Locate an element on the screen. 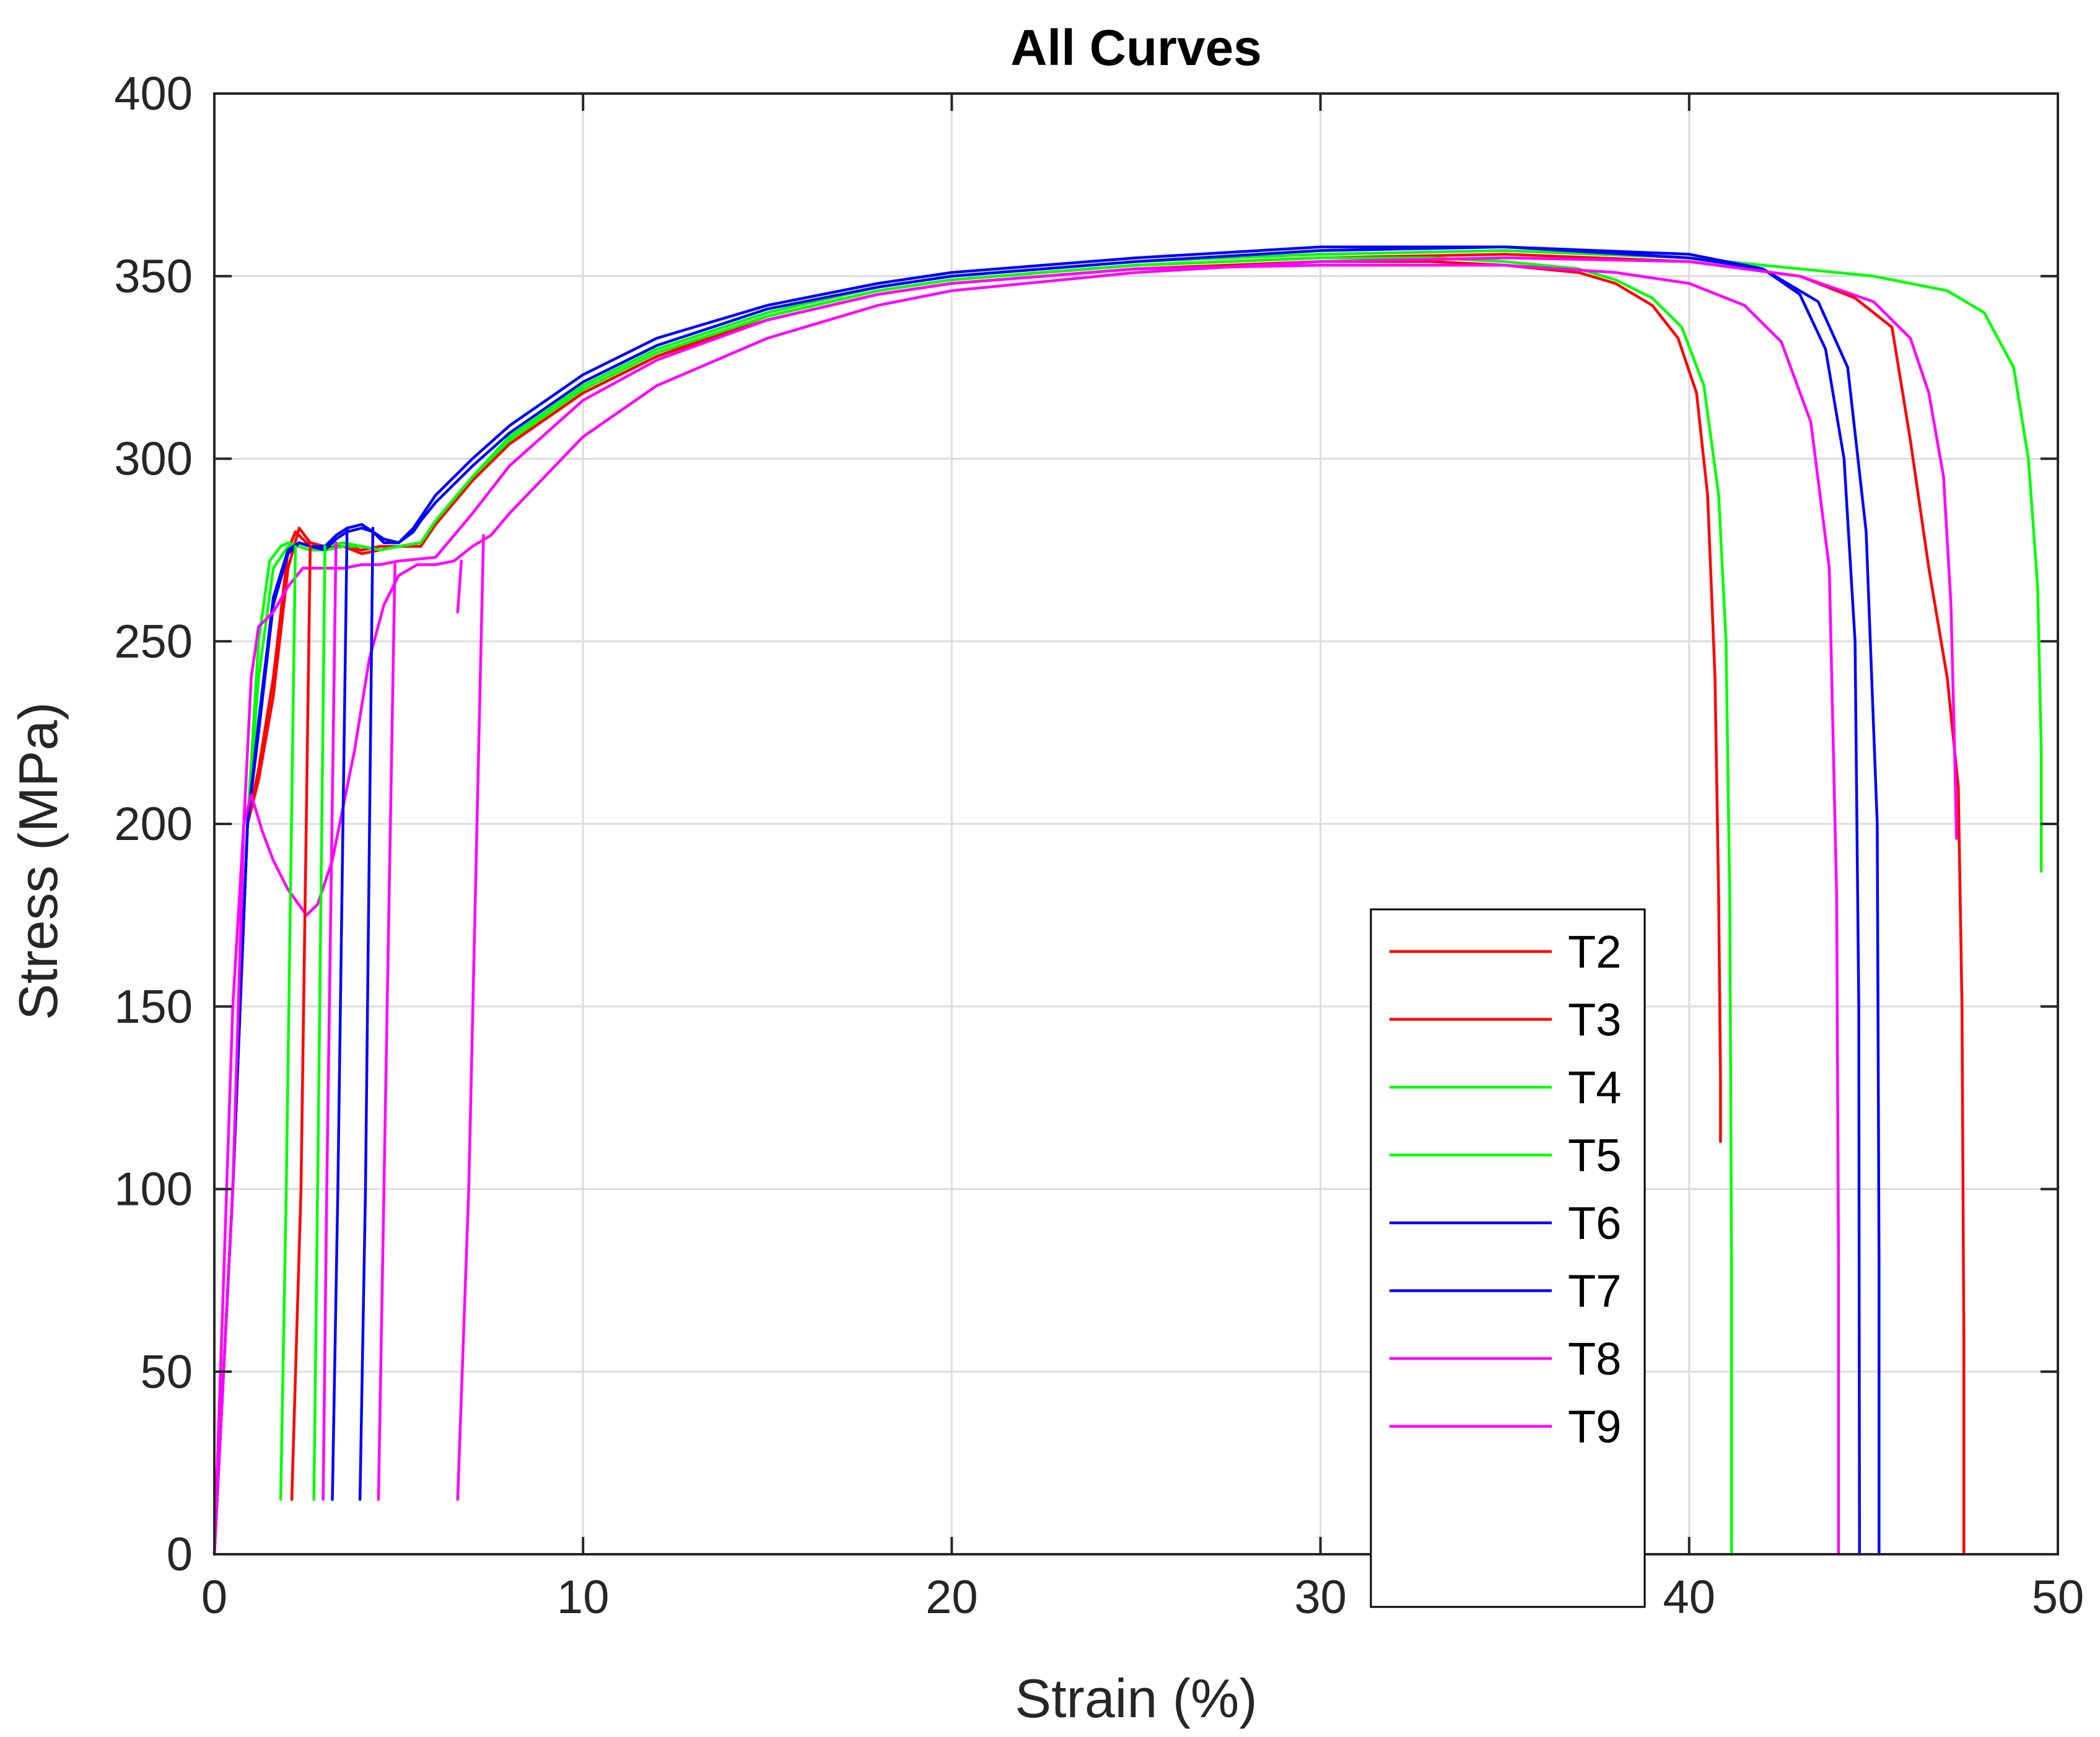 Image resolution: width=2100 pixels, height=1737 pixels. x-tick-label: 10 is located at coordinates (583, 1598).